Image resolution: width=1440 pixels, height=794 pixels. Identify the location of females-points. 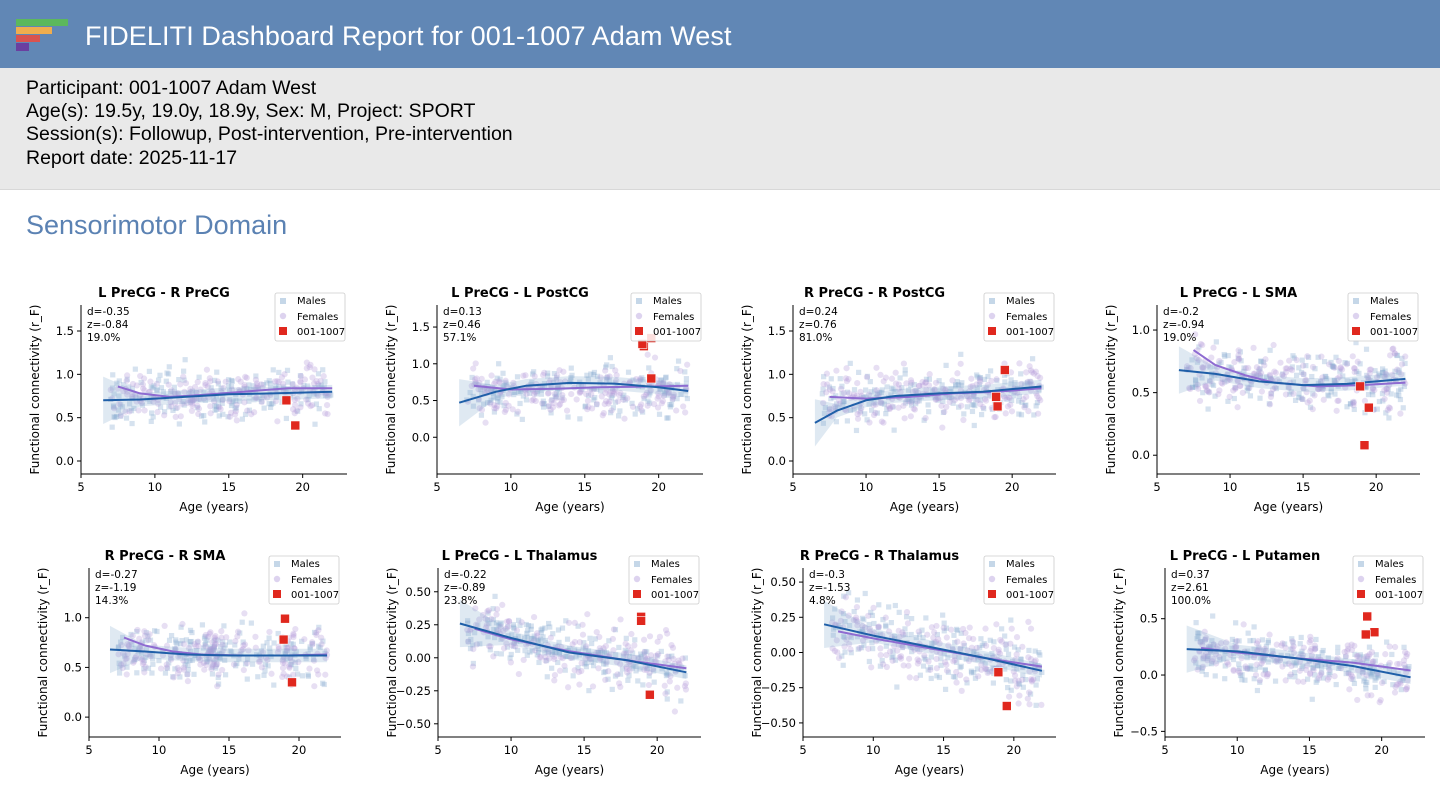
(577, 658).